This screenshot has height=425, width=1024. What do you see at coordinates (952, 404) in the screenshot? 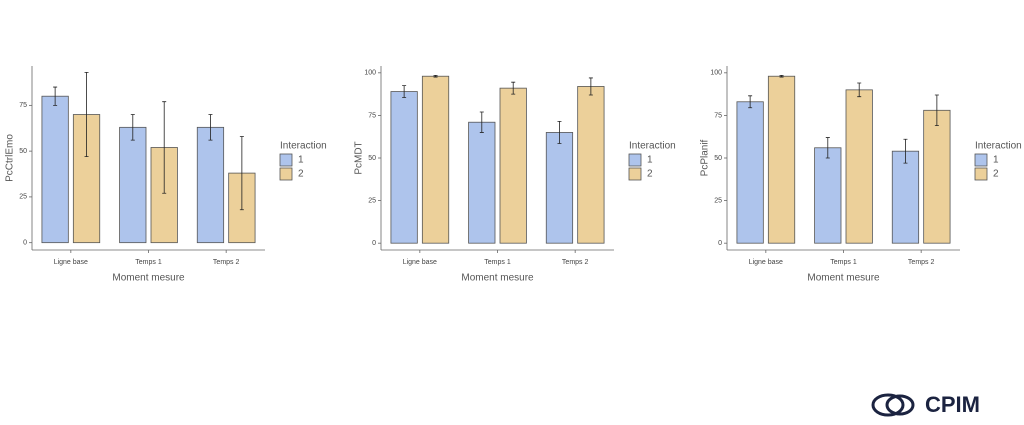
I see `logo-text: CPIM` at bounding box center [952, 404].